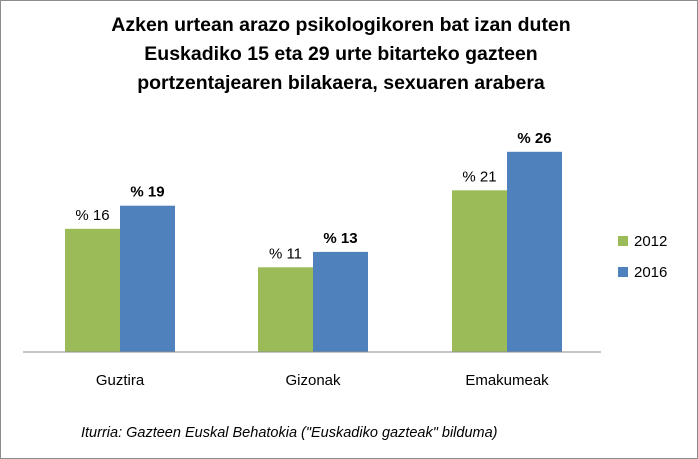 This screenshot has height=459, width=698. I want to click on bar-2016-guztira, so click(147, 278).